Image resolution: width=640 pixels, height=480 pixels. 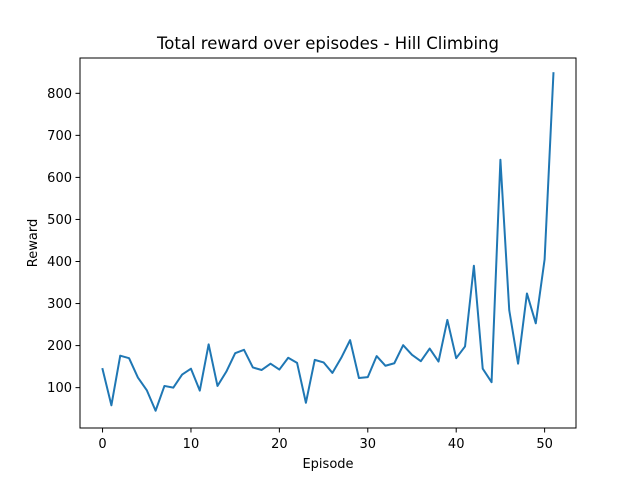 What do you see at coordinates (59, 94) in the screenshot?
I see `y-tick-label: 800` at bounding box center [59, 94].